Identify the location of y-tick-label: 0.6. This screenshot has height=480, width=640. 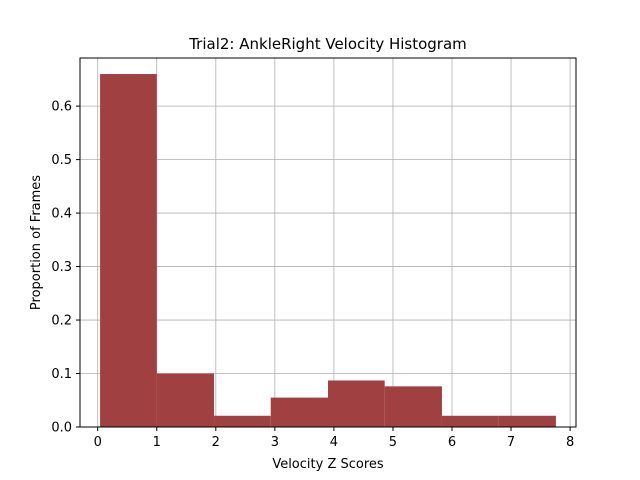
(61, 107).